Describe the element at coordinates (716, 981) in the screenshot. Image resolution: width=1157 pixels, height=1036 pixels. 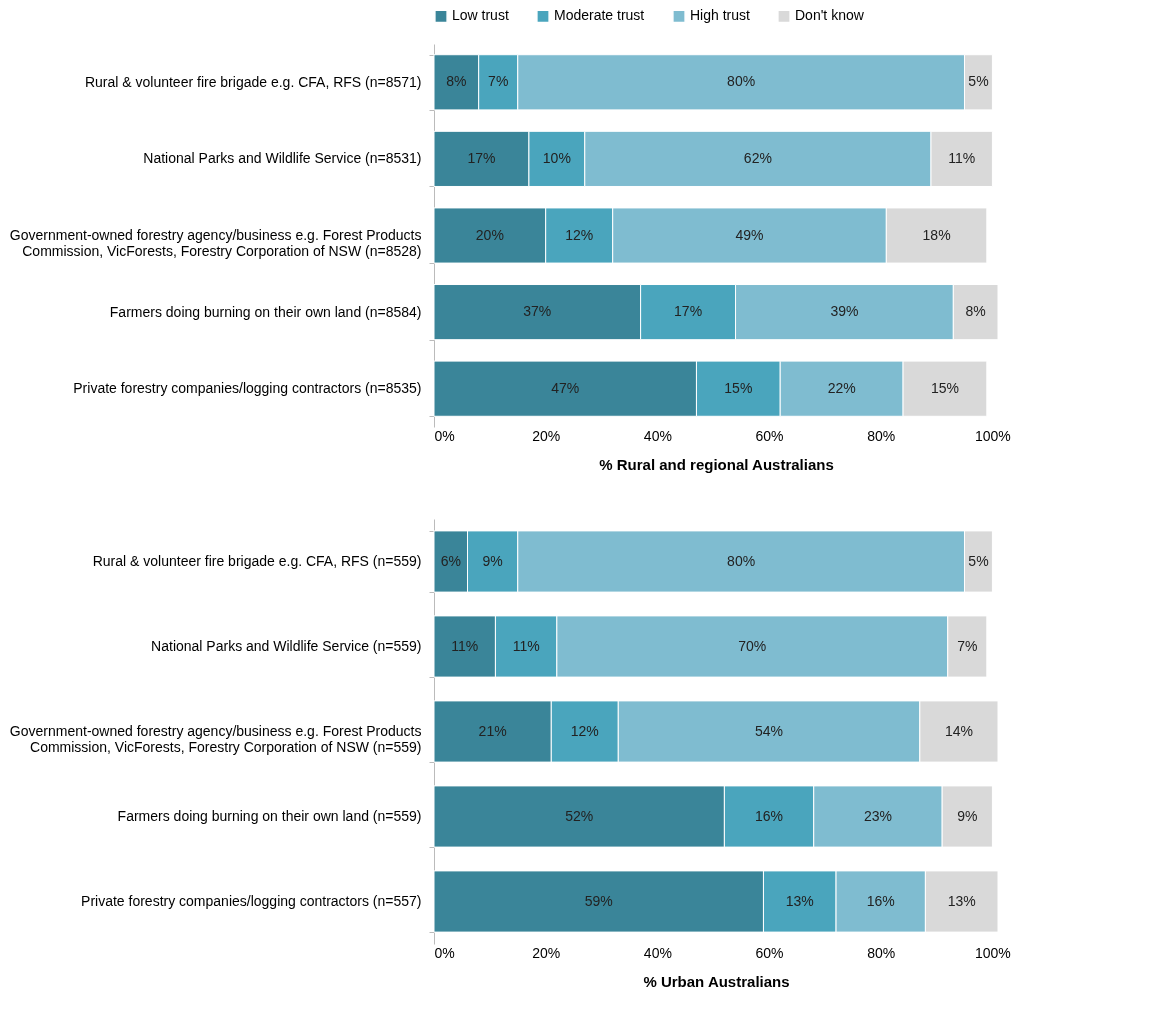
I see `x-axis-title: % Urban Australians` at that location.